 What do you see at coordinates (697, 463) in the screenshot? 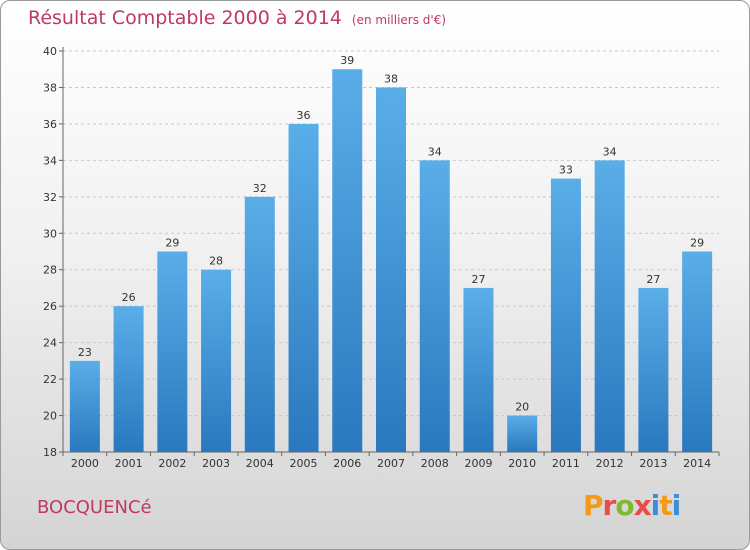
I see `x-tick-label-2014: 2014` at bounding box center [697, 463].